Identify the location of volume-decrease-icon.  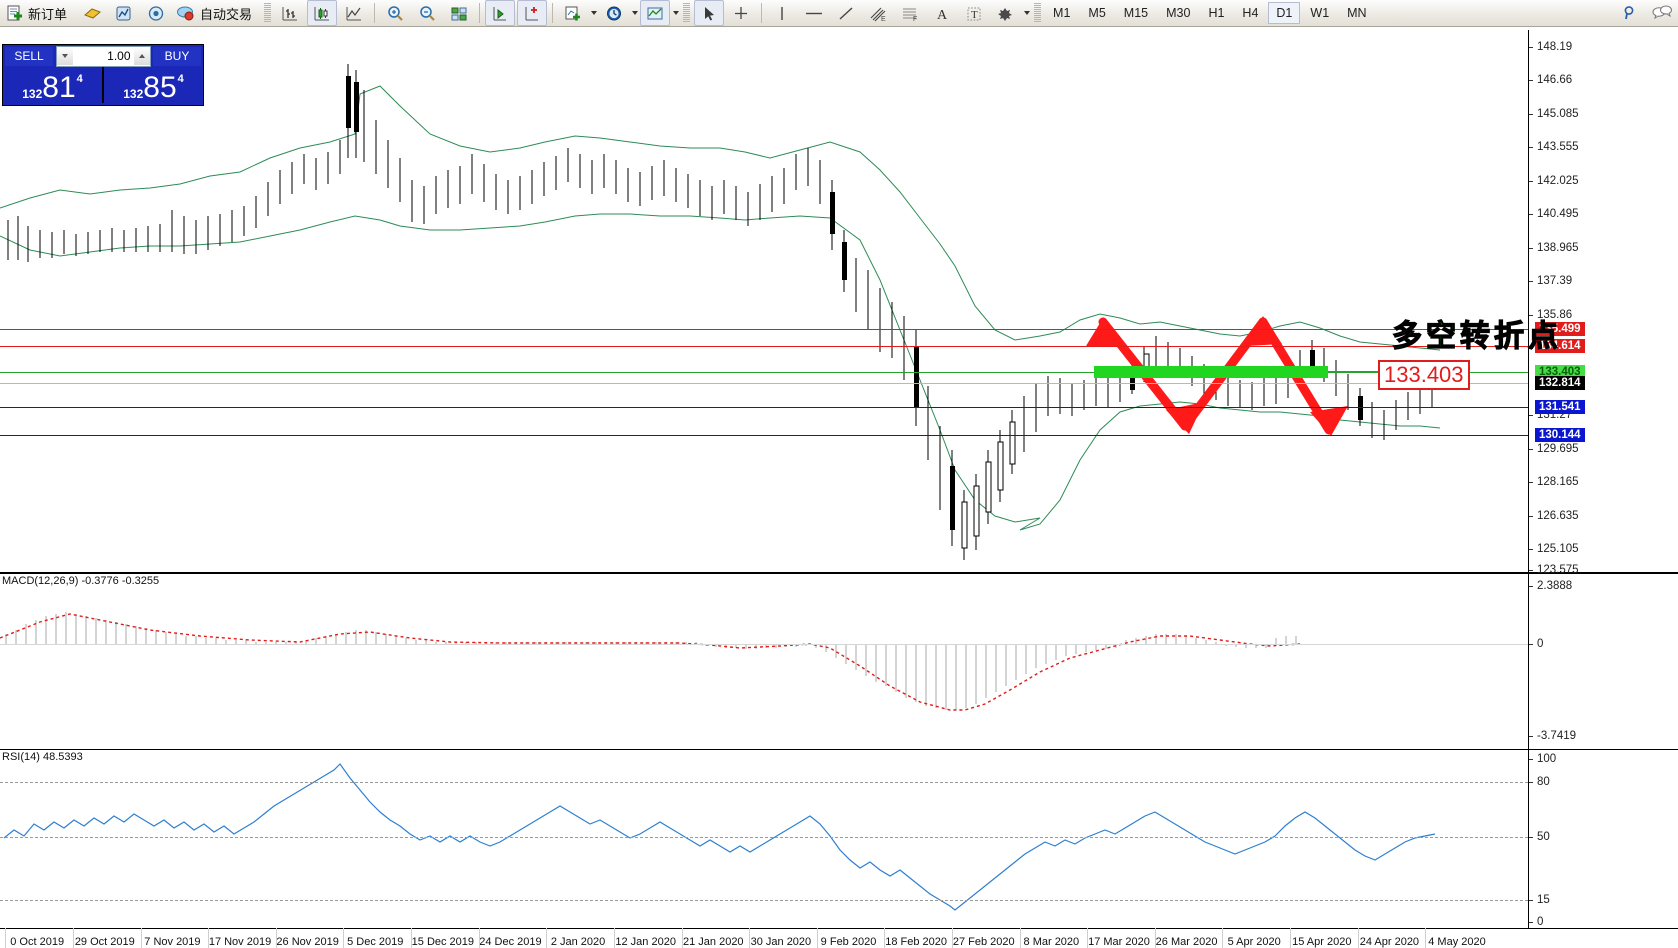
(64, 56).